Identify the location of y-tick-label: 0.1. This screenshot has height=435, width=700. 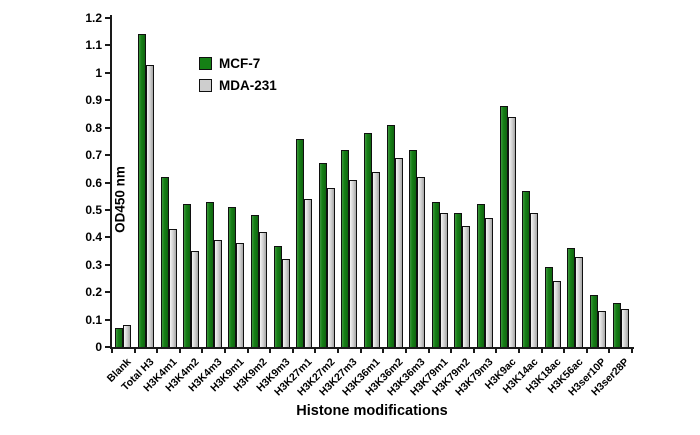
(93, 319).